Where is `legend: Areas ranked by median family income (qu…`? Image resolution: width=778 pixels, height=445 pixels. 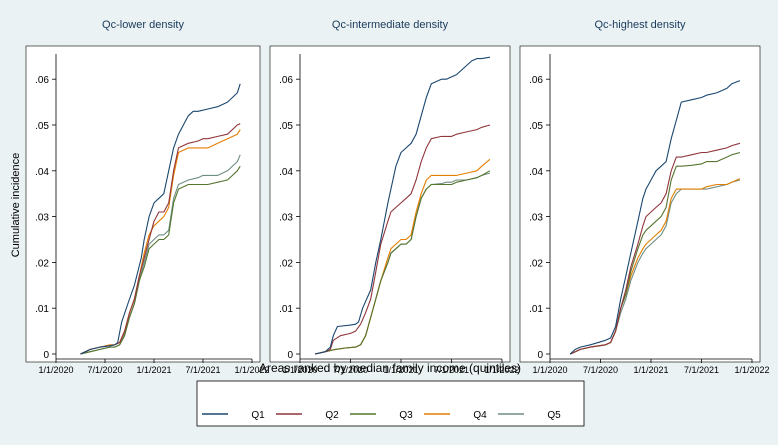 legend: Areas ranked by median family income (qu… is located at coordinates (390, 394).